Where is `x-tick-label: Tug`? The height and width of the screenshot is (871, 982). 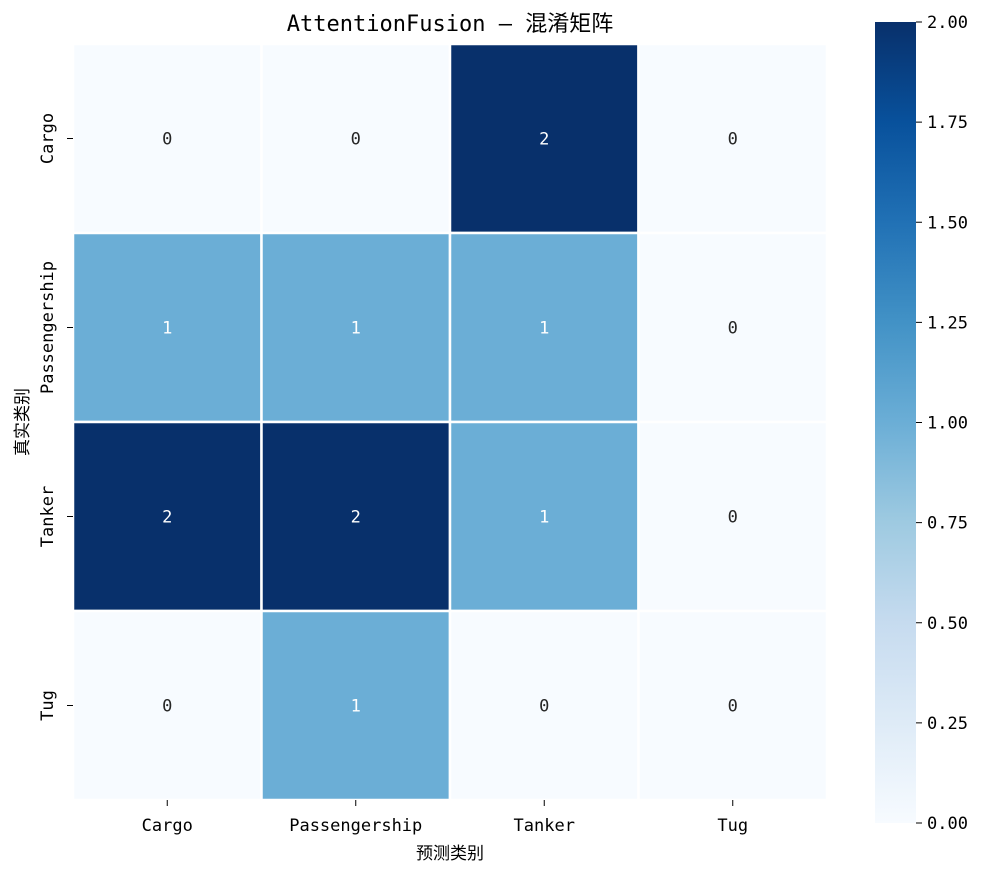 x-tick-label: Tug is located at coordinates (732, 826).